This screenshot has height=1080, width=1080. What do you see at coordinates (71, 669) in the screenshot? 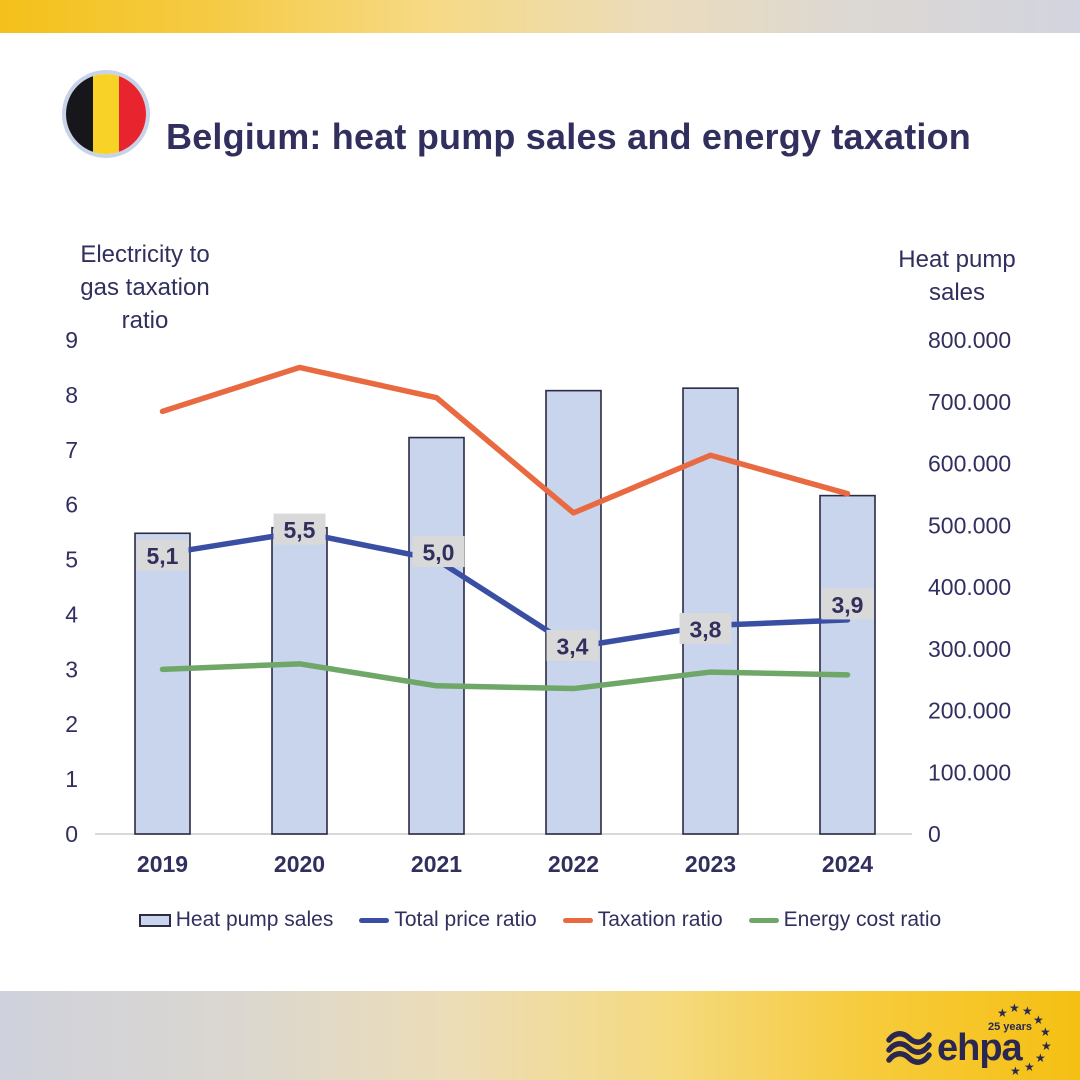
I see `left-axis-tick-3: 3` at bounding box center [71, 669].